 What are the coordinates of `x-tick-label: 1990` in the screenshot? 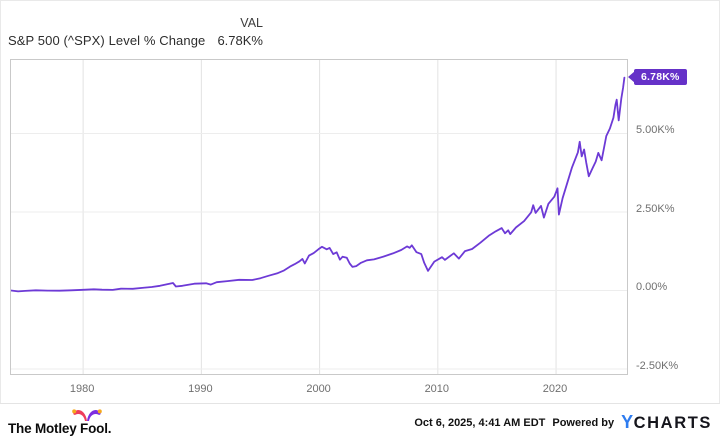 It's located at (200, 389).